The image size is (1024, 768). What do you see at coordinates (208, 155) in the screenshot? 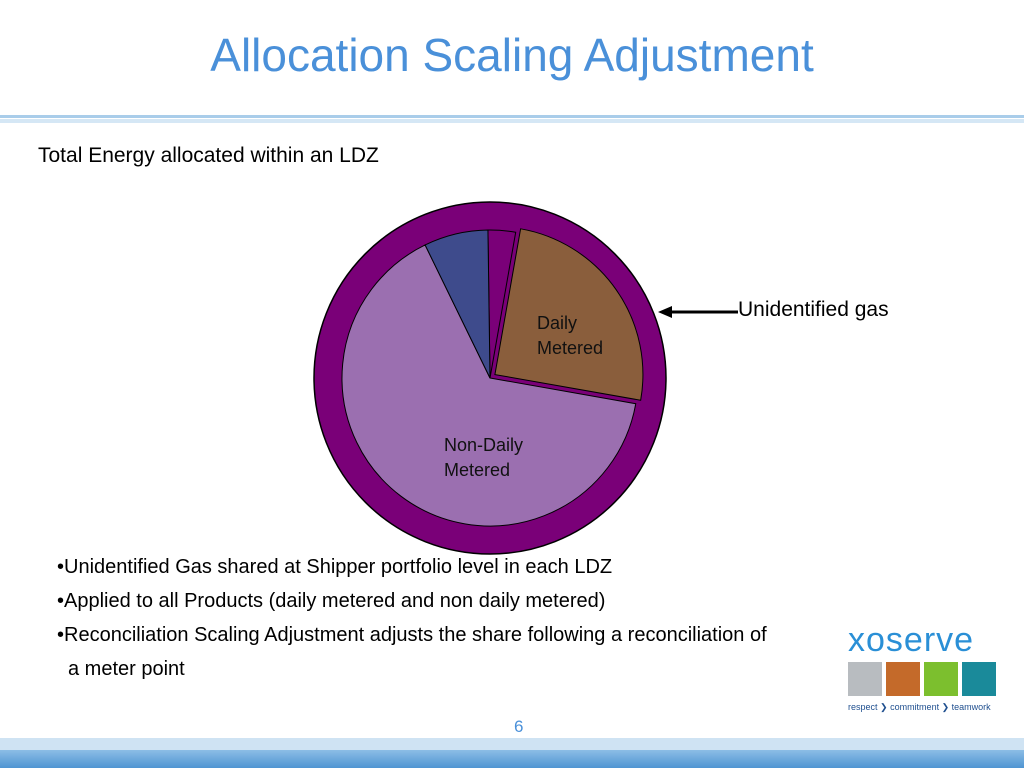
I see `subtitle: Total Energy allocated within an LDZ` at bounding box center [208, 155].